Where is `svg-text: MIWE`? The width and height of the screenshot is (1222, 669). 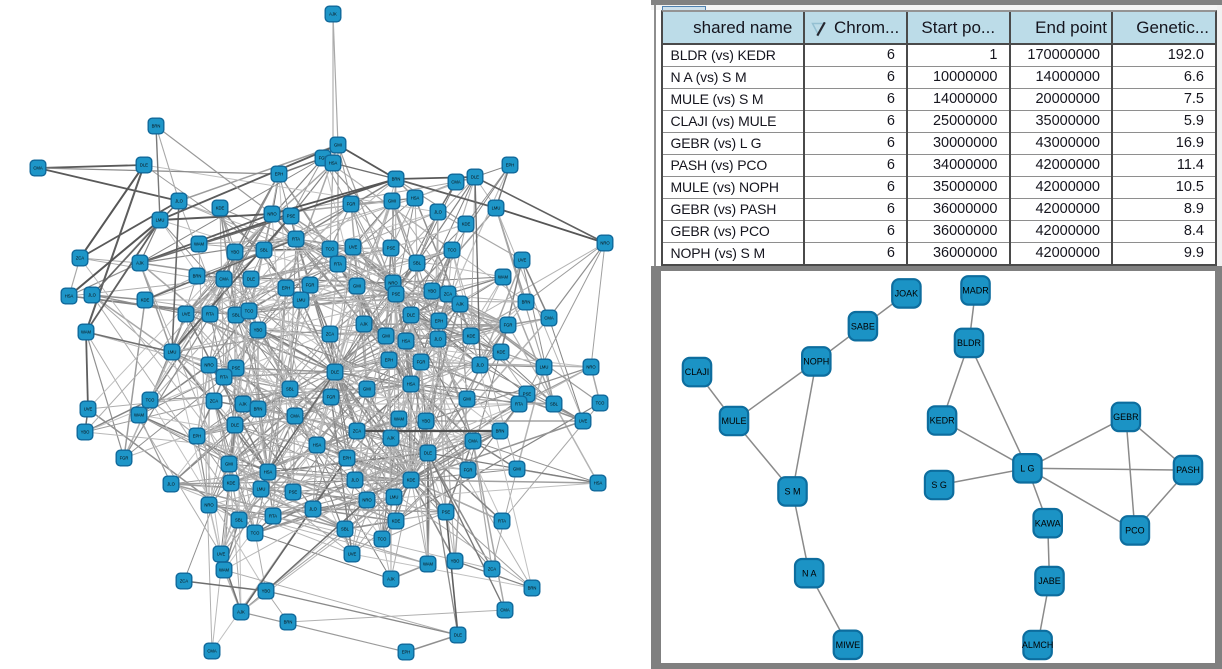
svg-text: MIWE is located at coordinates (848, 645).